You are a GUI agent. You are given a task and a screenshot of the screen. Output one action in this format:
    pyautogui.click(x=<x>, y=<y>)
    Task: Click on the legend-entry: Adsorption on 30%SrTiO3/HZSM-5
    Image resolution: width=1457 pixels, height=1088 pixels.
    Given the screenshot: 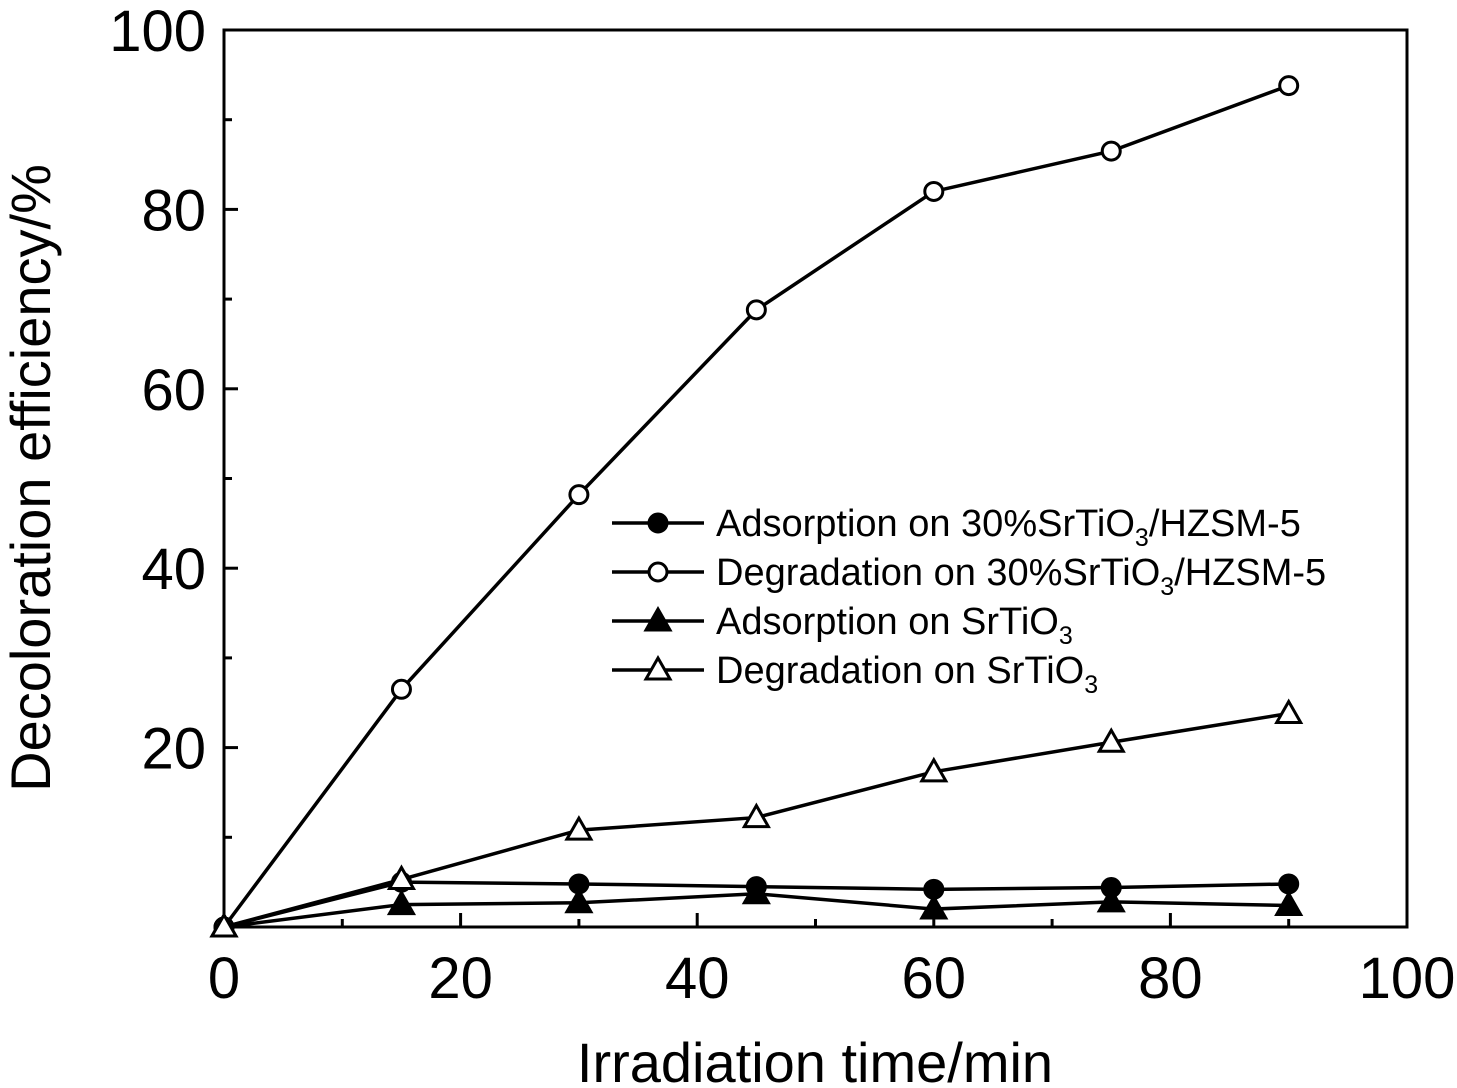 What is the action you would take?
    pyautogui.click(x=956, y=527)
    